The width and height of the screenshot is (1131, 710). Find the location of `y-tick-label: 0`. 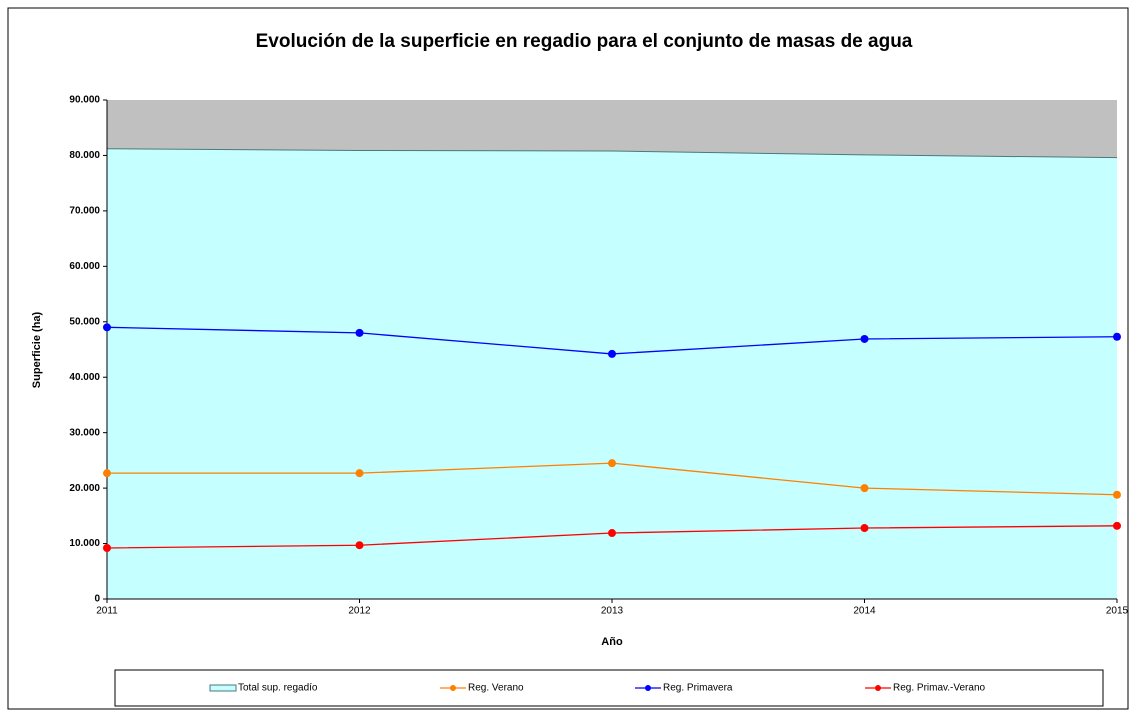

y-tick-label: 0 is located at coordinates (97, 599).